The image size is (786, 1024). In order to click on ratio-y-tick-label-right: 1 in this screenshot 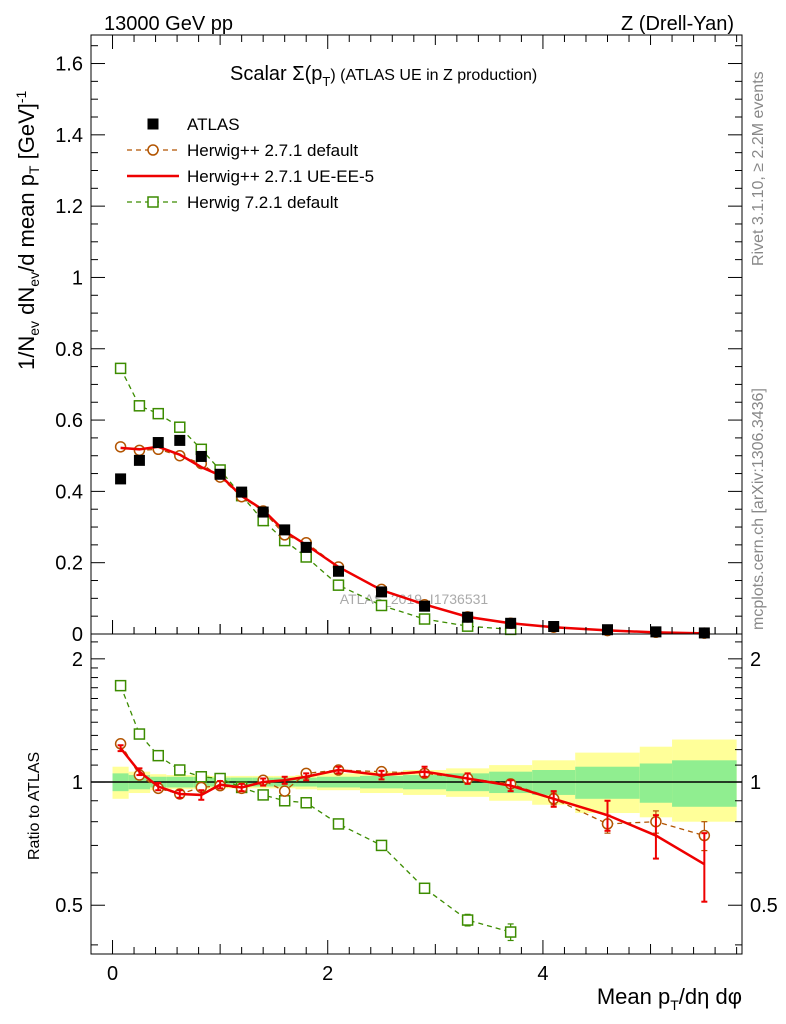, I will do `click(755, 783)`.